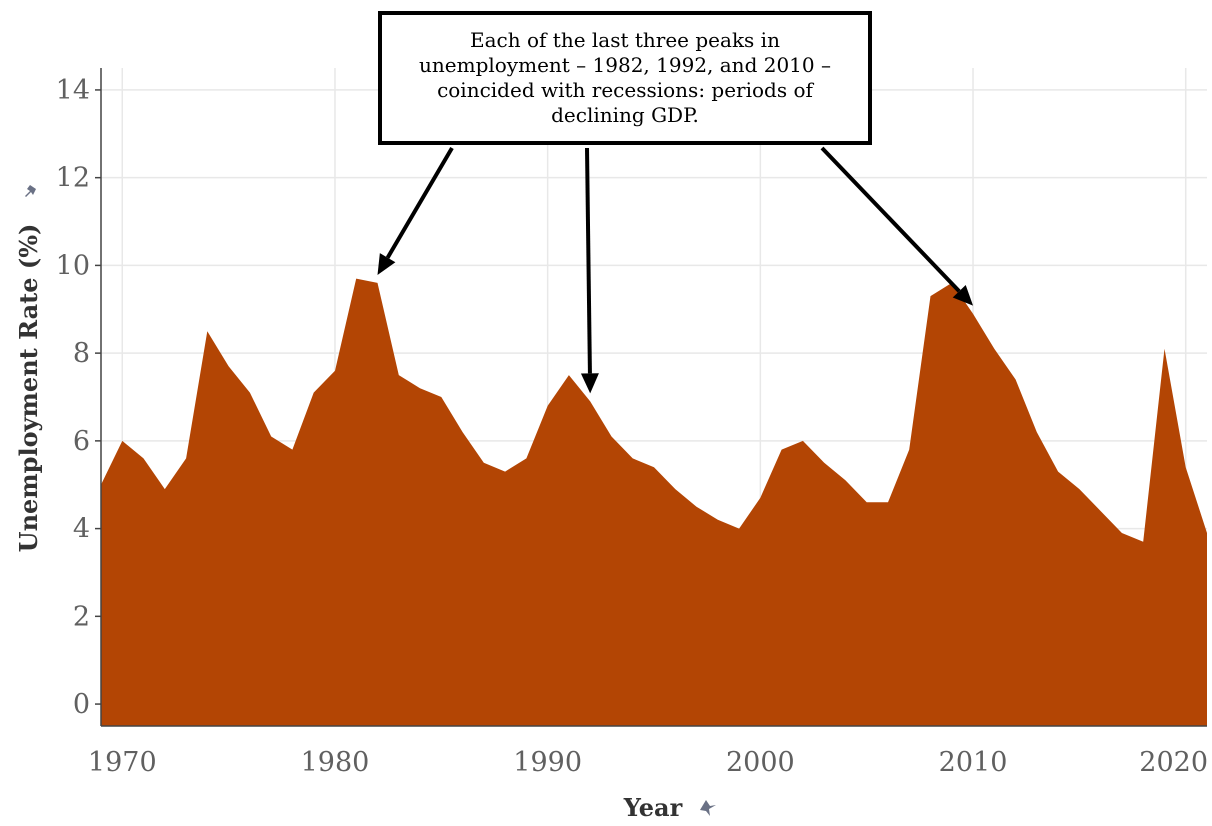 This screenshot has width=1212, height=826. What do you see at coordinates (30, 191) in the screenshot?
I see `y-axis-pin-icon` at bounding box center [30, 191].